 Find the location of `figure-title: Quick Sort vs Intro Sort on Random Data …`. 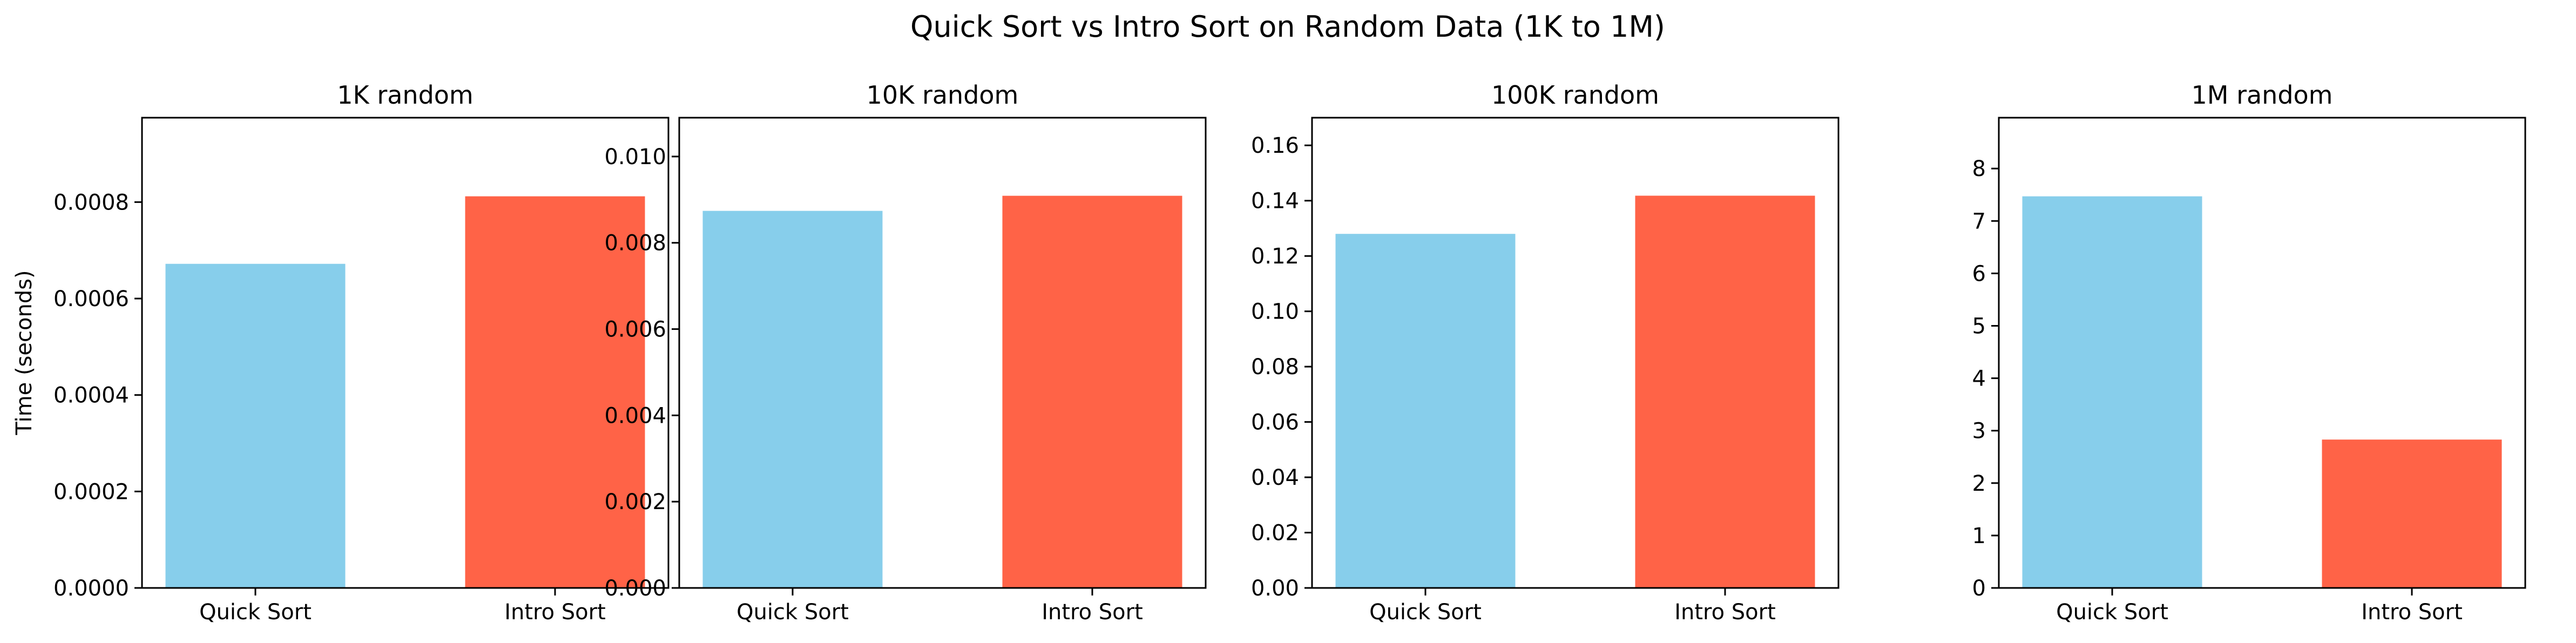

figure-title: Quick Sort vs Intro Sort on Random Data … is located at coordinates (1287, 27).